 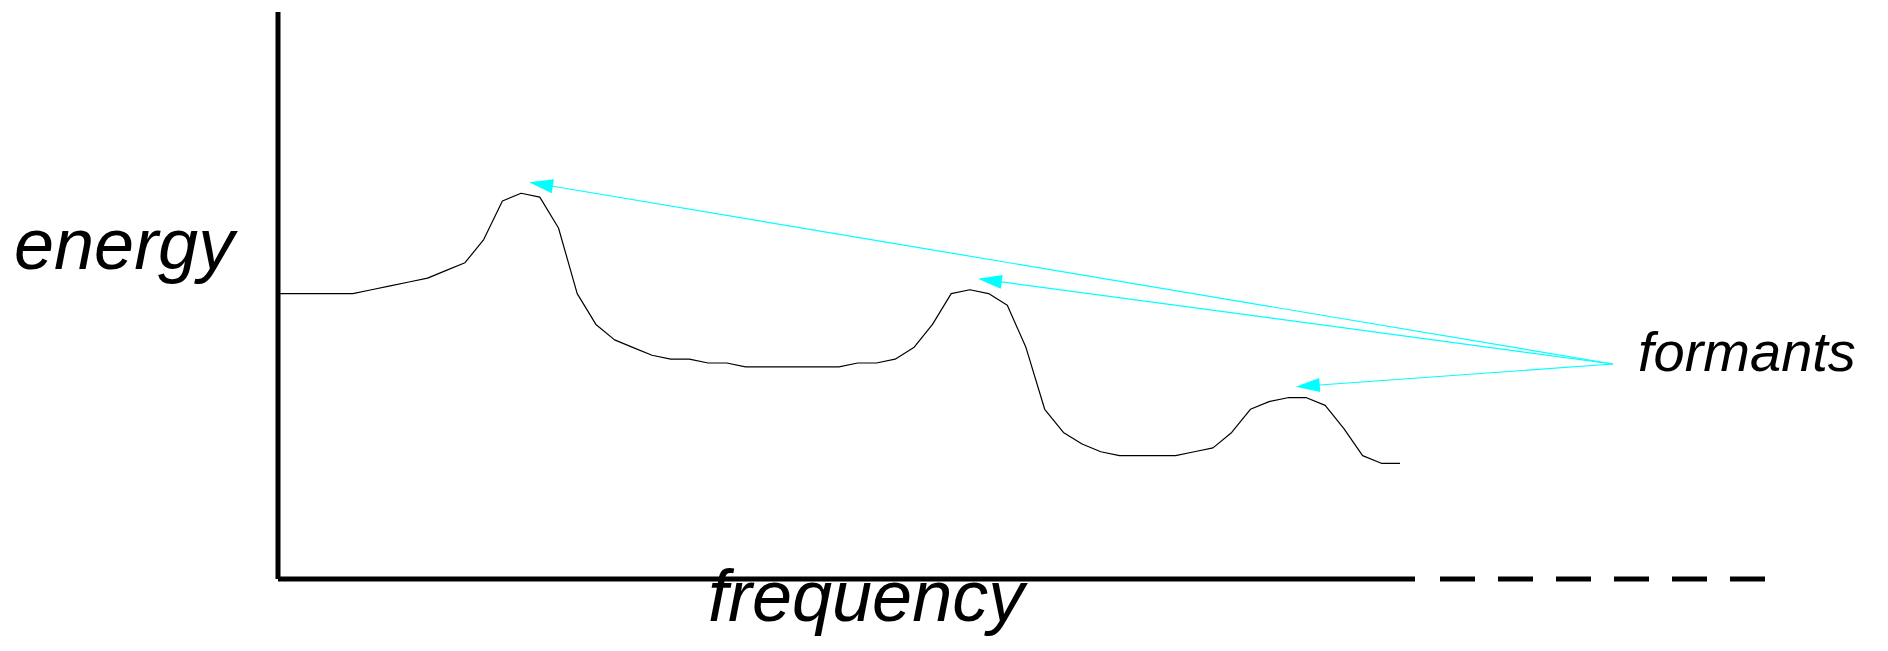 I want to click on text: formants, so click(x=1747, y=351).